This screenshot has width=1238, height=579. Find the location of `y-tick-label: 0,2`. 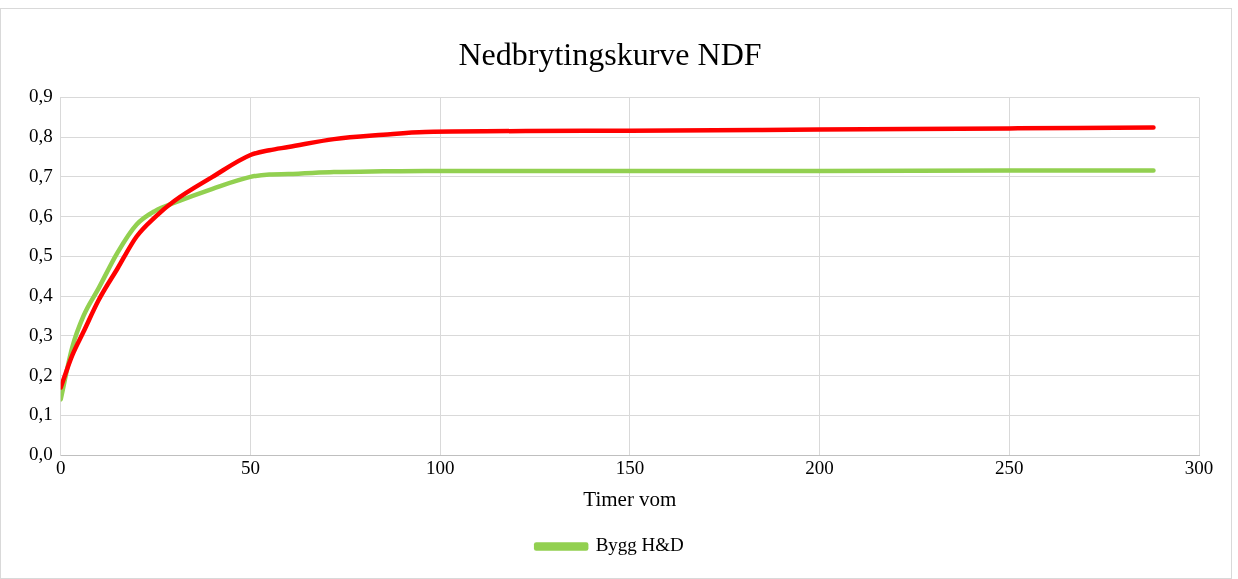

y-tick-label: 0,2 is located at coordinates (41, 374).